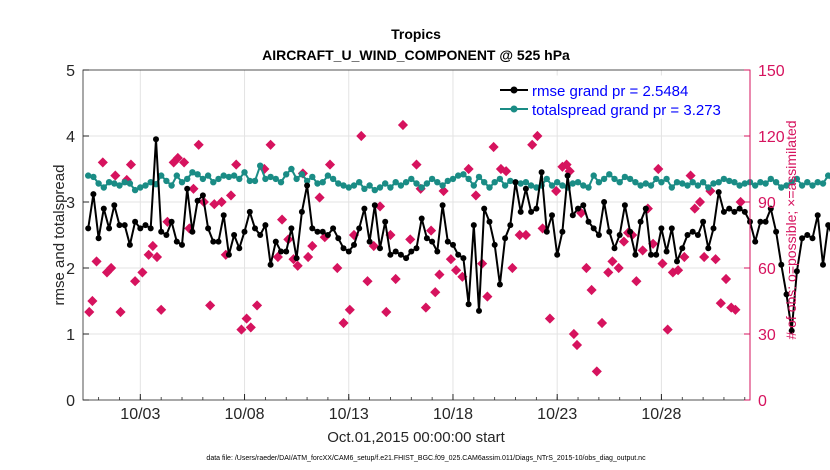 The height and width of the screenshot is (470, 830). Describe the element at coordinates (457, 178) in the screenshot. I see `spread-series` at that location.